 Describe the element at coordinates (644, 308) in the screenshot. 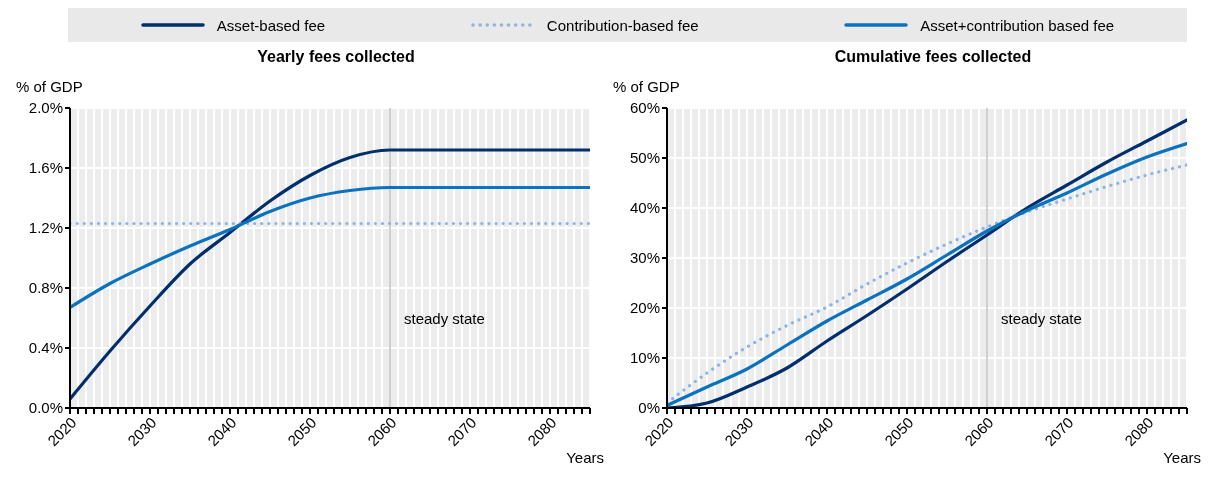

I see `y-tick-label: 20%` at that location.